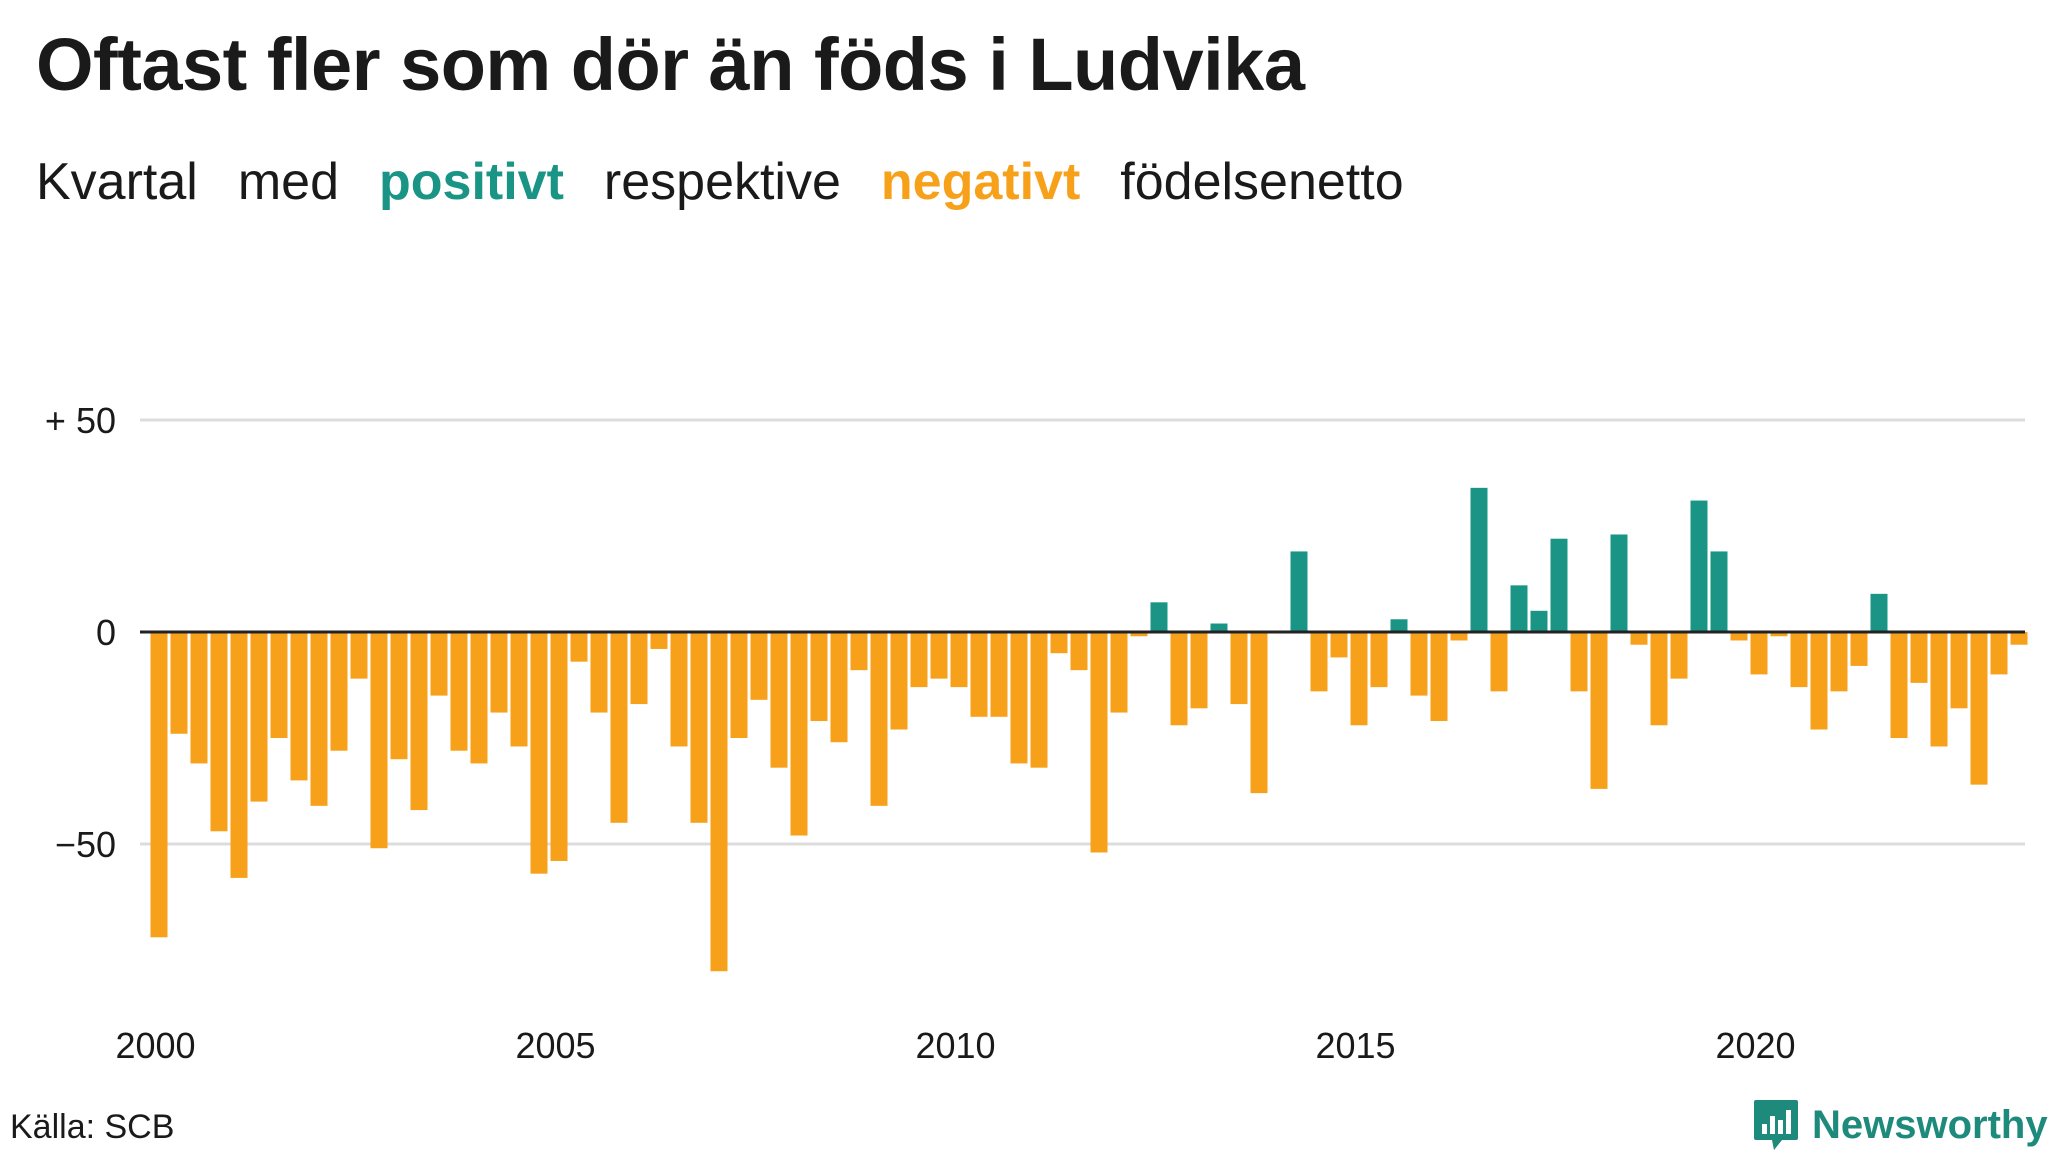 The height and width of the screenshot is (1152, 2048). What do you see at coordinates (1776, 1125) in the screenshot?
I see `newsworthy-logo-icon` at bounding box center [1776, 1125].